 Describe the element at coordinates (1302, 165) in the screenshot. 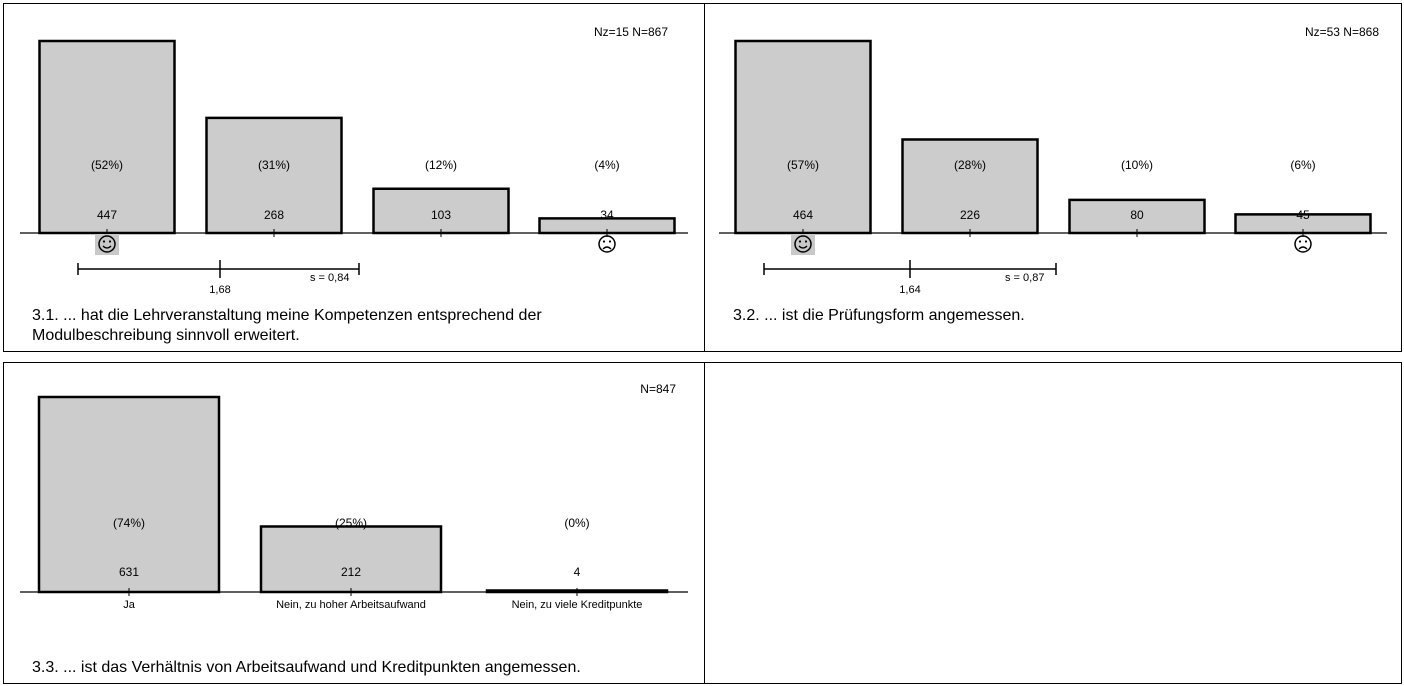

I see `percentage-label: (6%)` at that location.